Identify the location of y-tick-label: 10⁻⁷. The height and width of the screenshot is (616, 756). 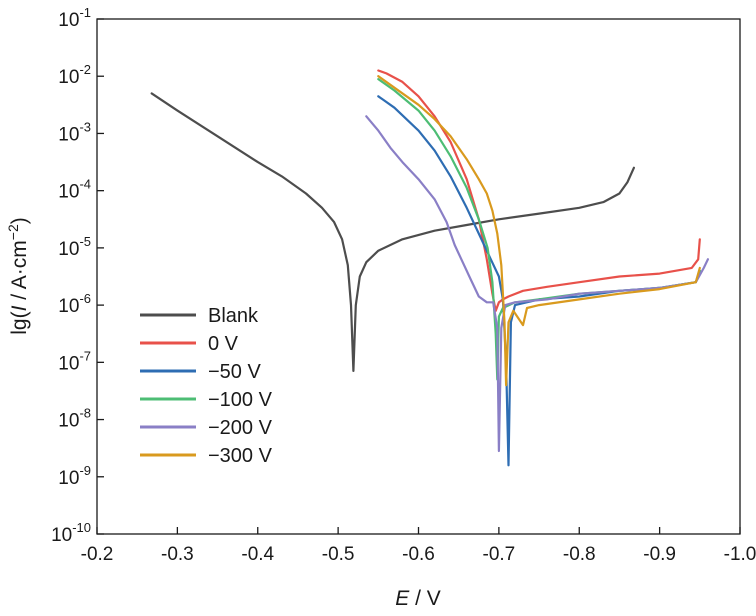
(74, 361).